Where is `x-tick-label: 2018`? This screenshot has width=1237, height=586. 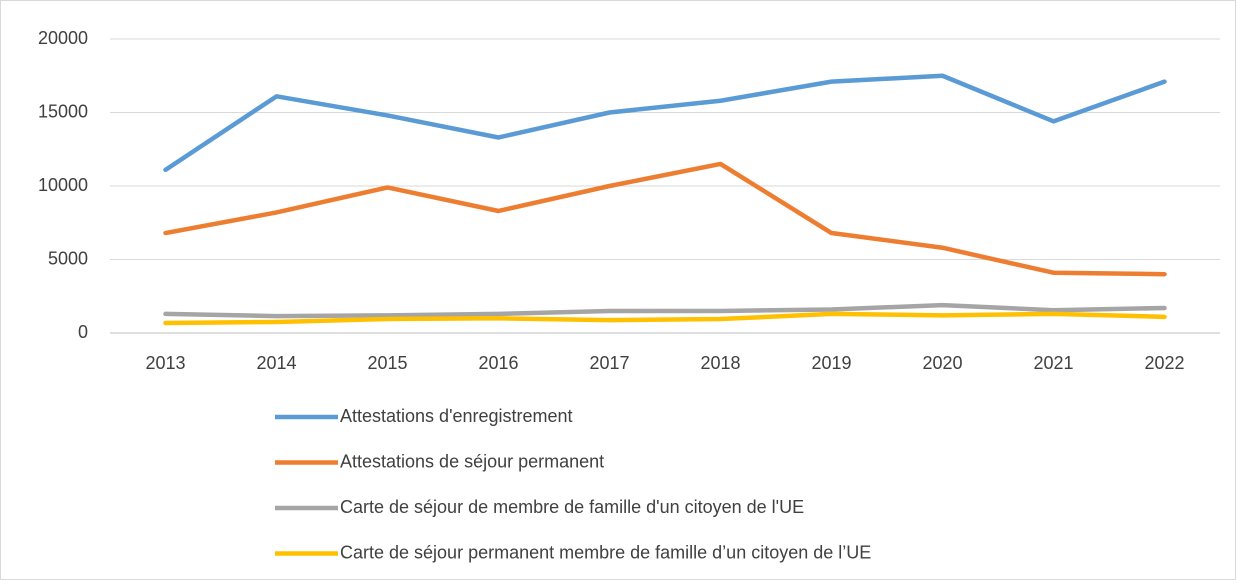 x-tick-label: 2018 is located at coordinates (720, 363).